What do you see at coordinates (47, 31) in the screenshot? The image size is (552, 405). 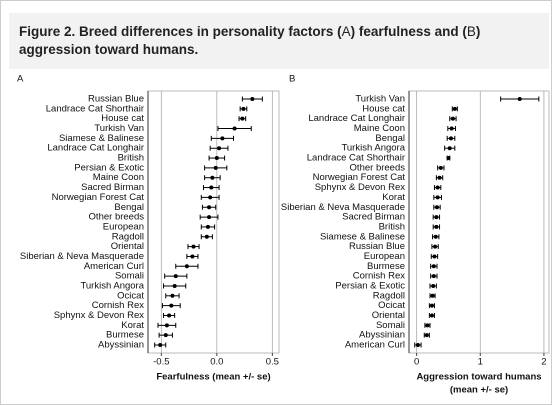 I see `caption-label: Figure 2.` at bounding box center [47, 31].